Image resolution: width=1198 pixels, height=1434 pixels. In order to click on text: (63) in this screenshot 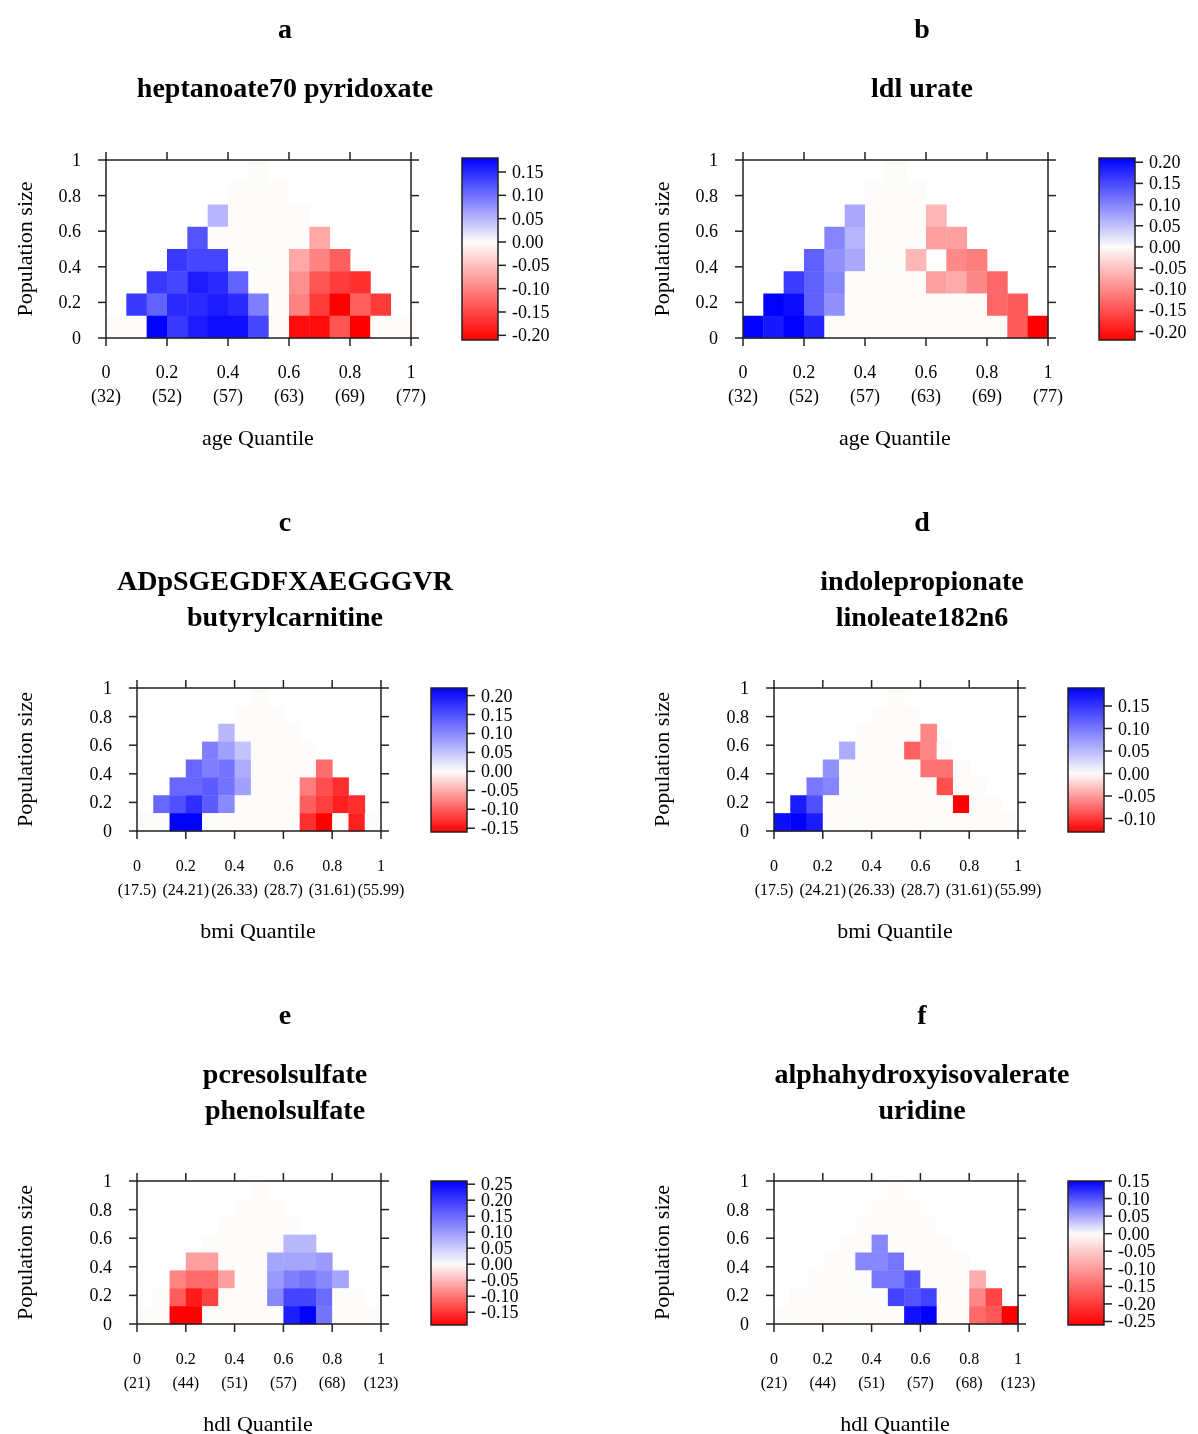, I will do `click(289, 396)`.